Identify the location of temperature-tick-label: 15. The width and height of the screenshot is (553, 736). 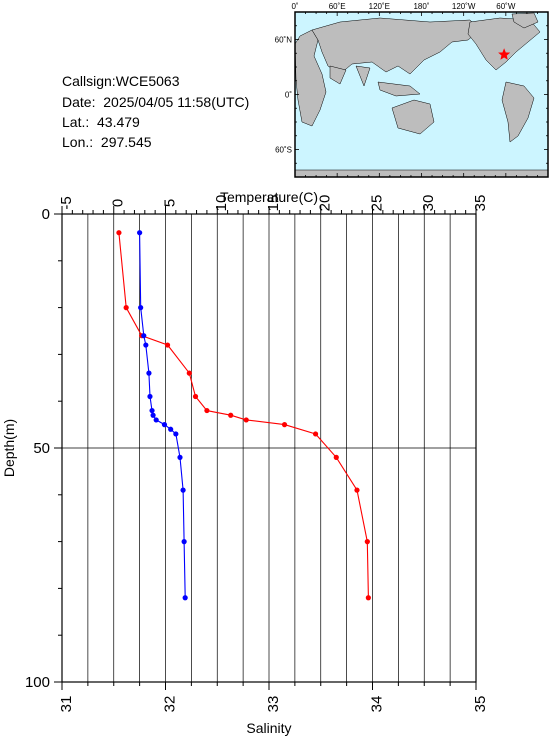
(273, 203).